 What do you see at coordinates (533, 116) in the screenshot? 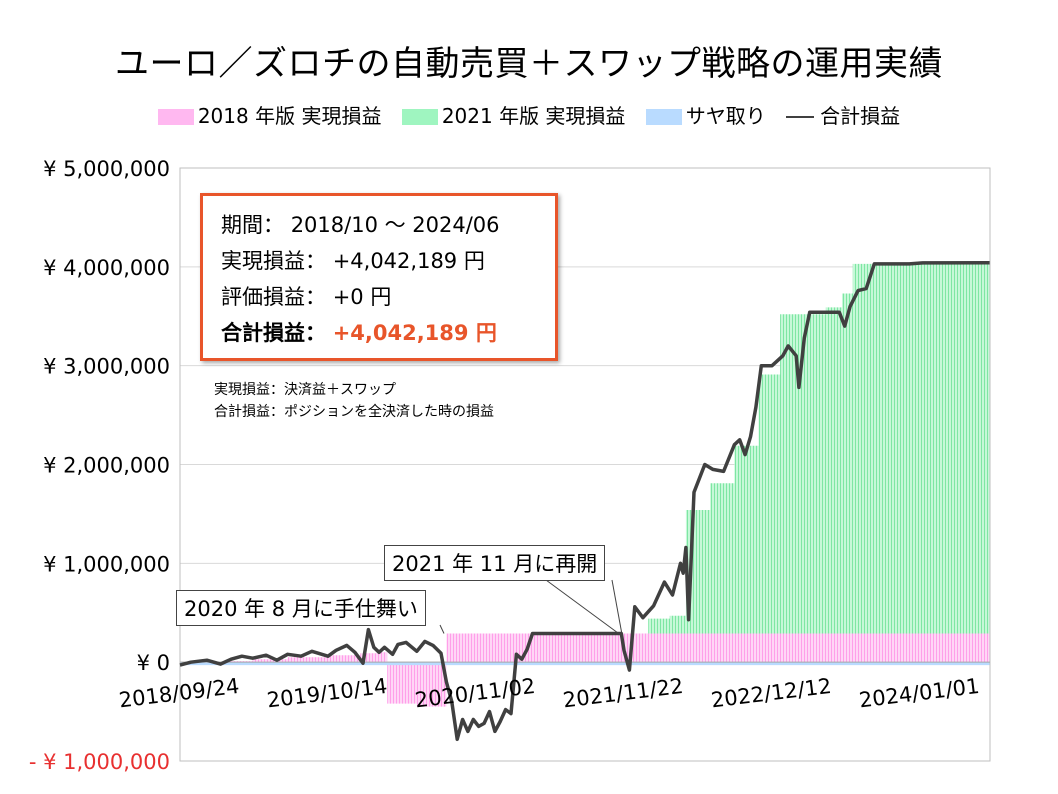
I see `legend-label-2021: 2021 年版 実現損益` at bounding box center [533, 116].